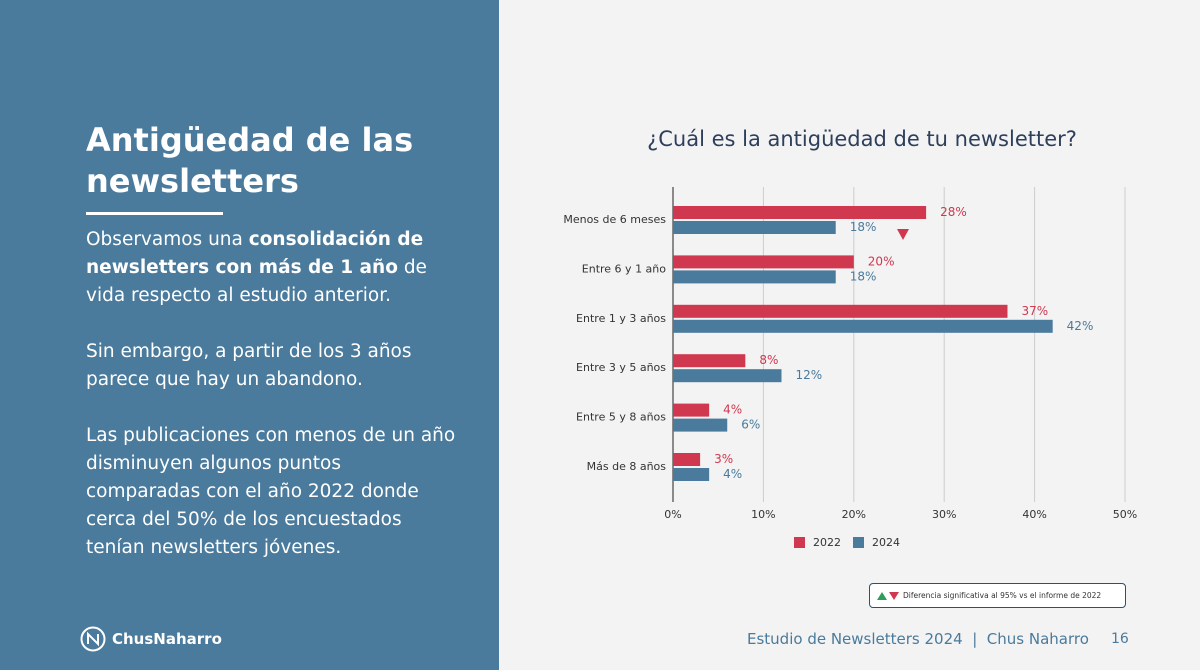 The width and height of the screenshot is (1200, 670). Describe the element at coordinates (672, 514) in the screenshot. I see `x-tick-label: 0%` at that location.